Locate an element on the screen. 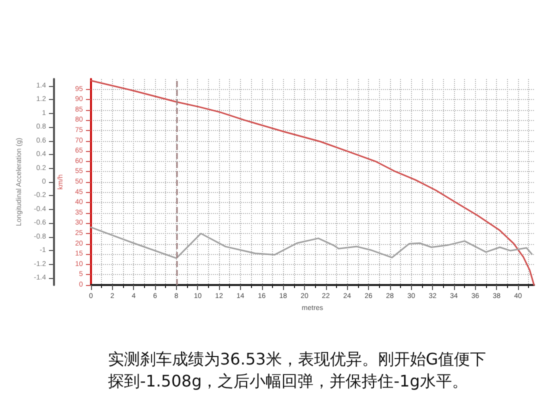 The width and height of the screenshot is (550, 412). line-series is located at coordinates (311, 242).